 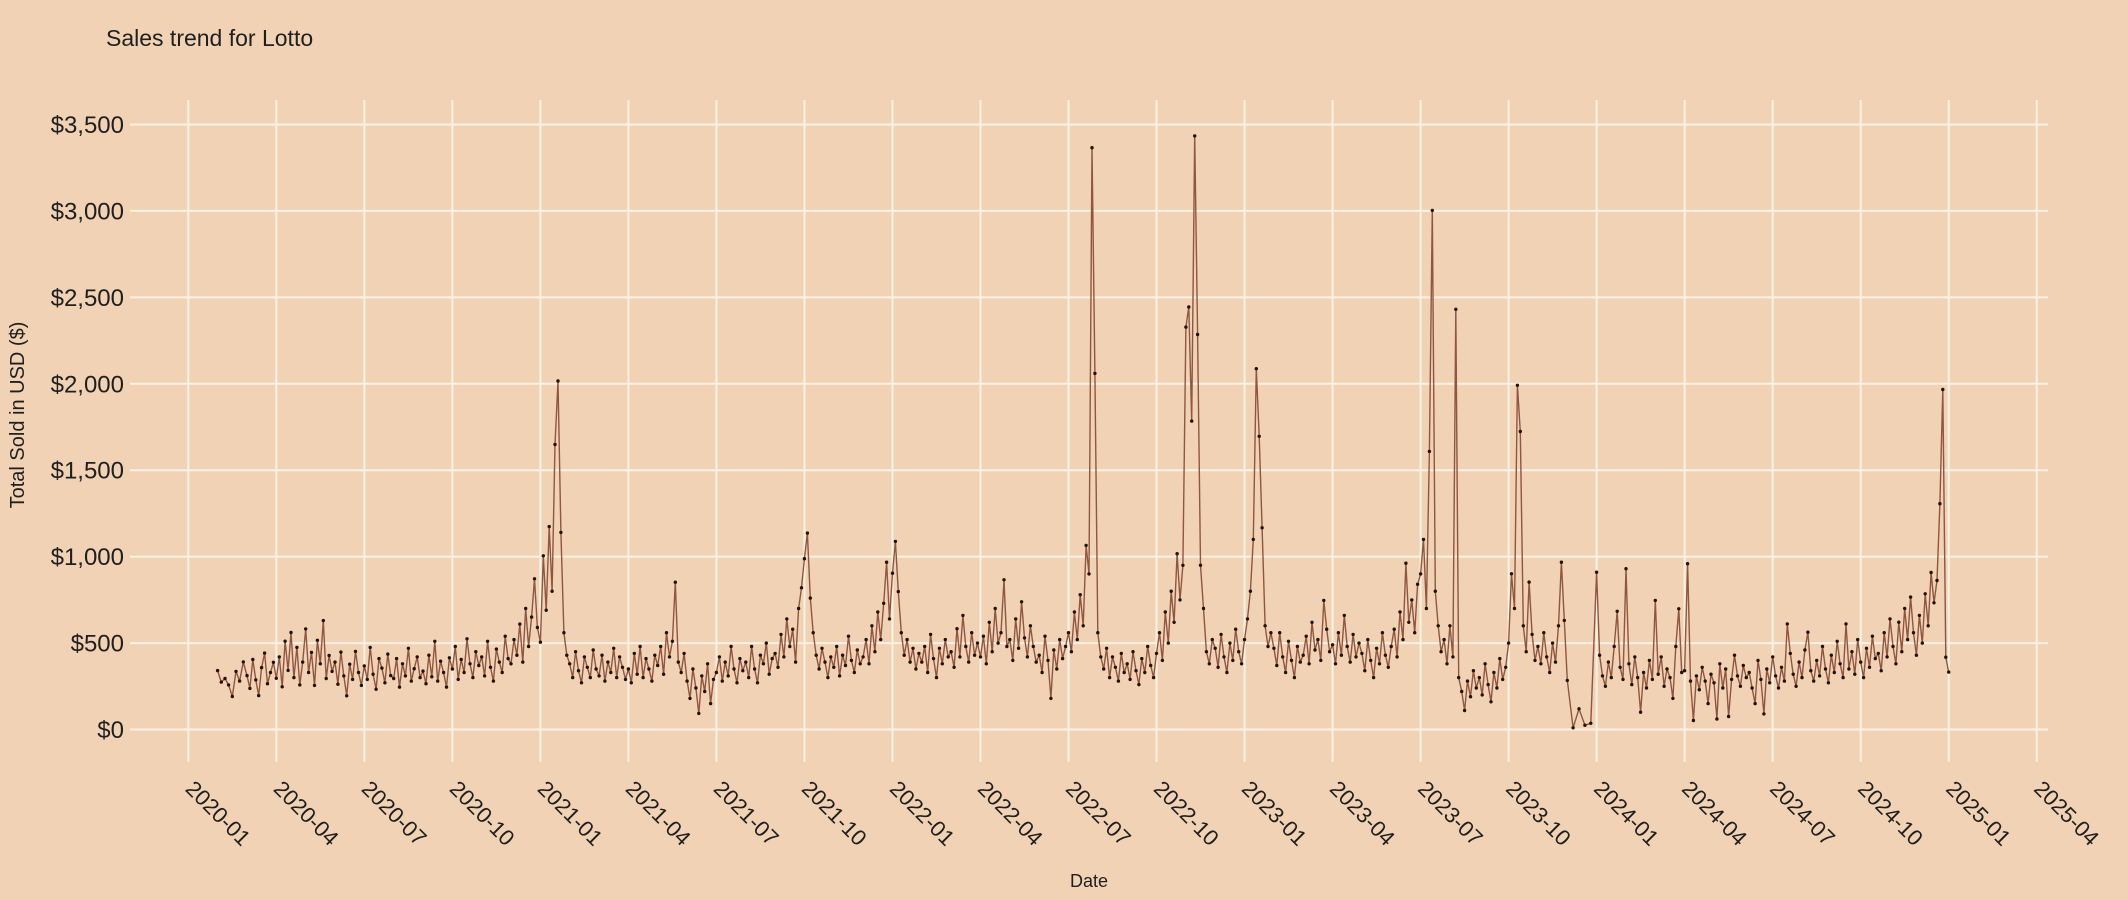 I want to click on x-tick-label: 2020-10, so click(x=482, y=813).